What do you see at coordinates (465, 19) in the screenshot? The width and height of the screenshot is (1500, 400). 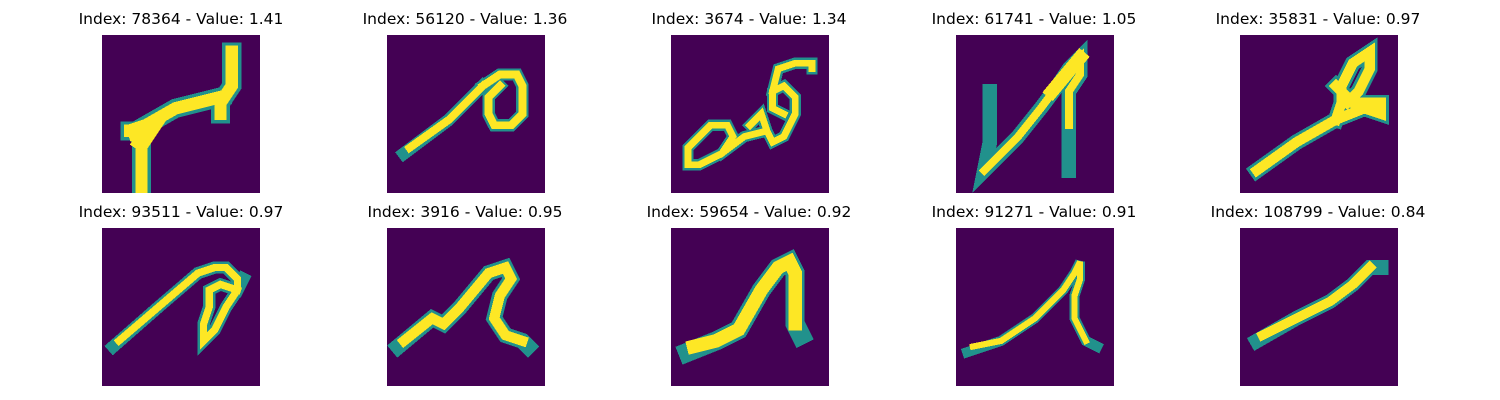 I see `panel-title: Index: 56120 - Value: 1.36` at bounding box center [465, 19].